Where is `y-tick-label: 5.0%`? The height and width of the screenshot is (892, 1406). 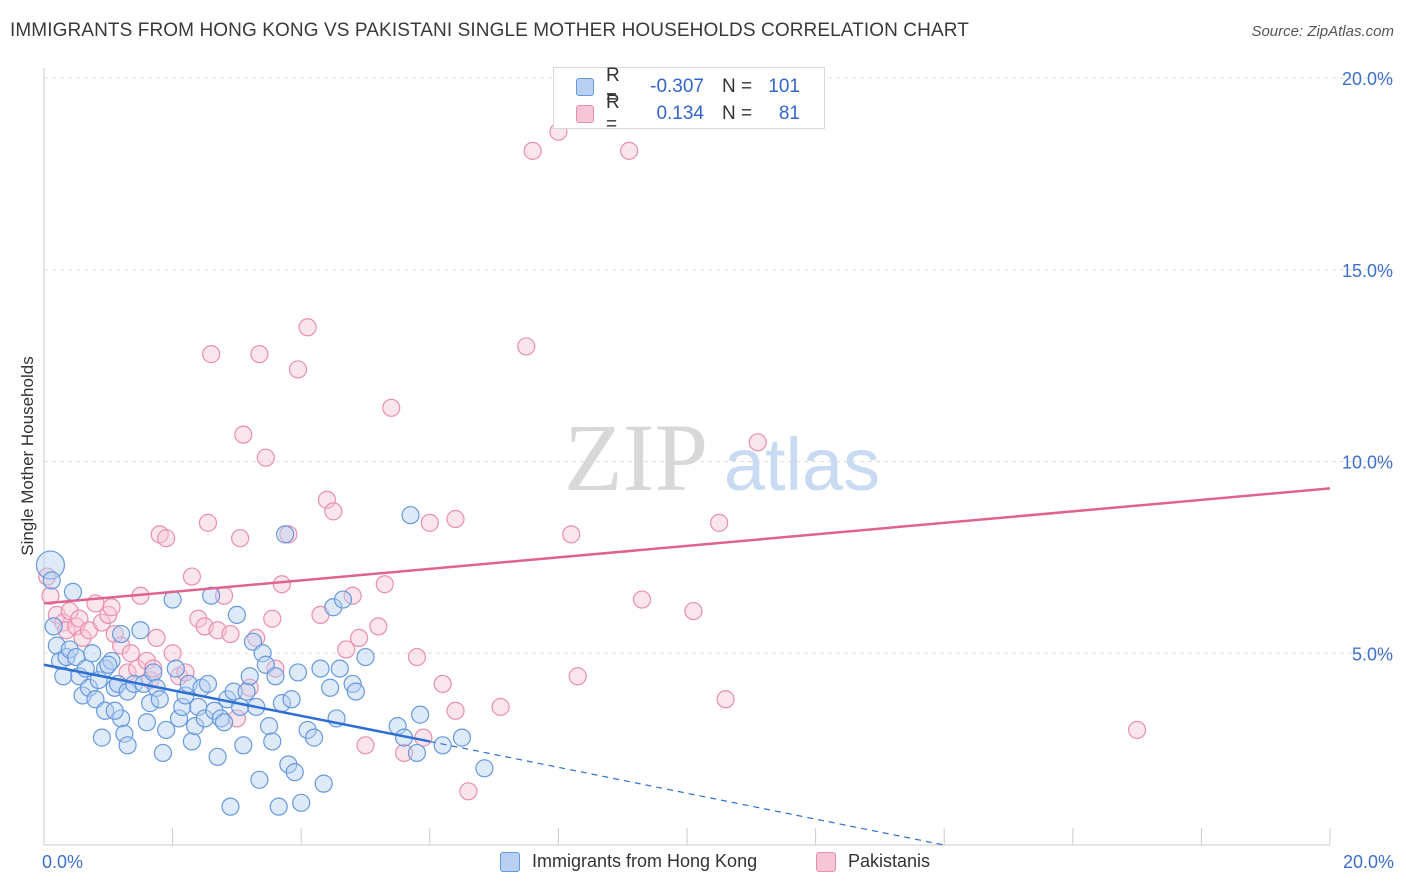 y-tick-label: 5.0% is located at coordinates (1372, 654).